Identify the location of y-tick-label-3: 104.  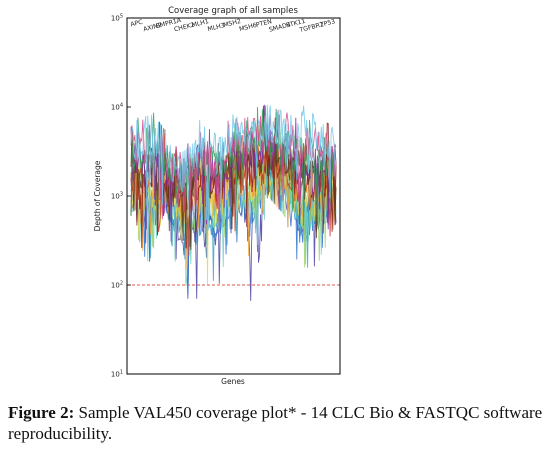
(117, 107).